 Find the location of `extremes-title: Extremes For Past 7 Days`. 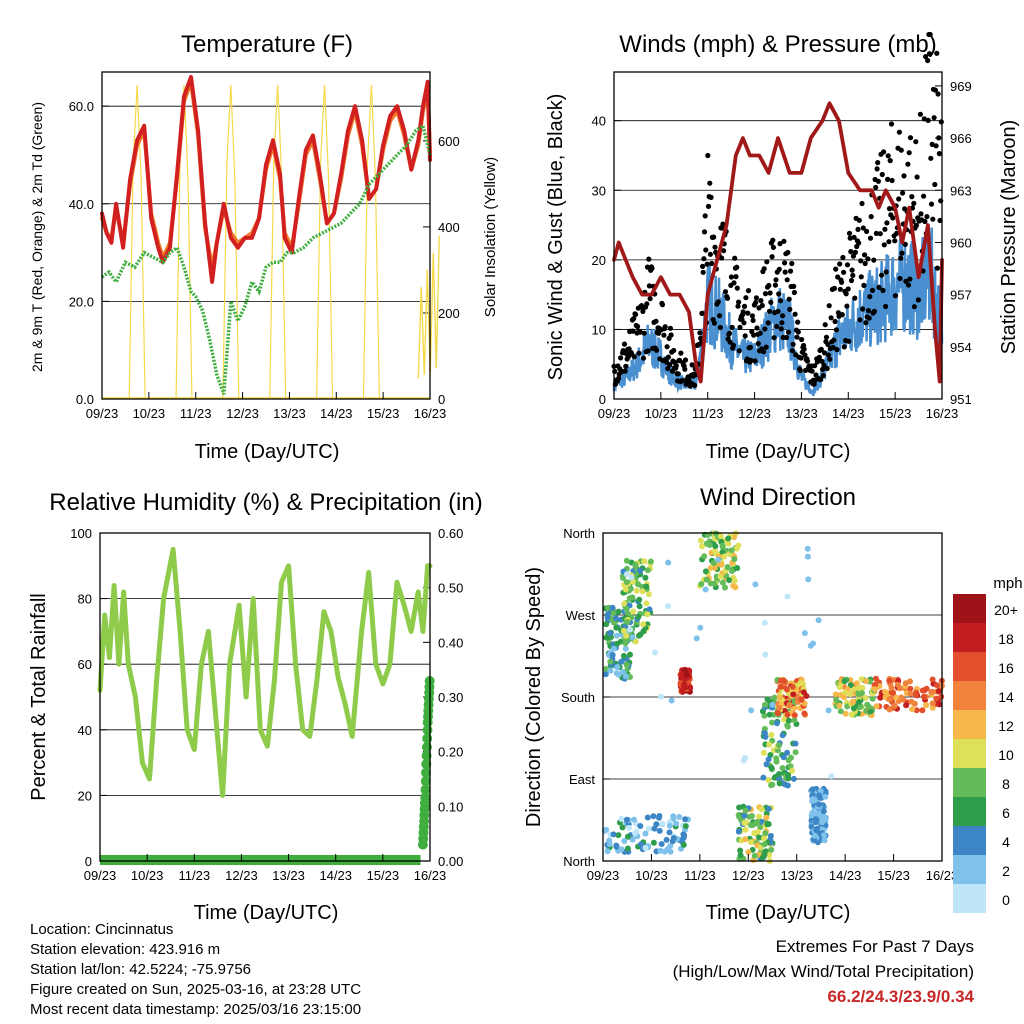

extremes-title: Extremes For Past 7 Days is located at coordinates (874, 946).